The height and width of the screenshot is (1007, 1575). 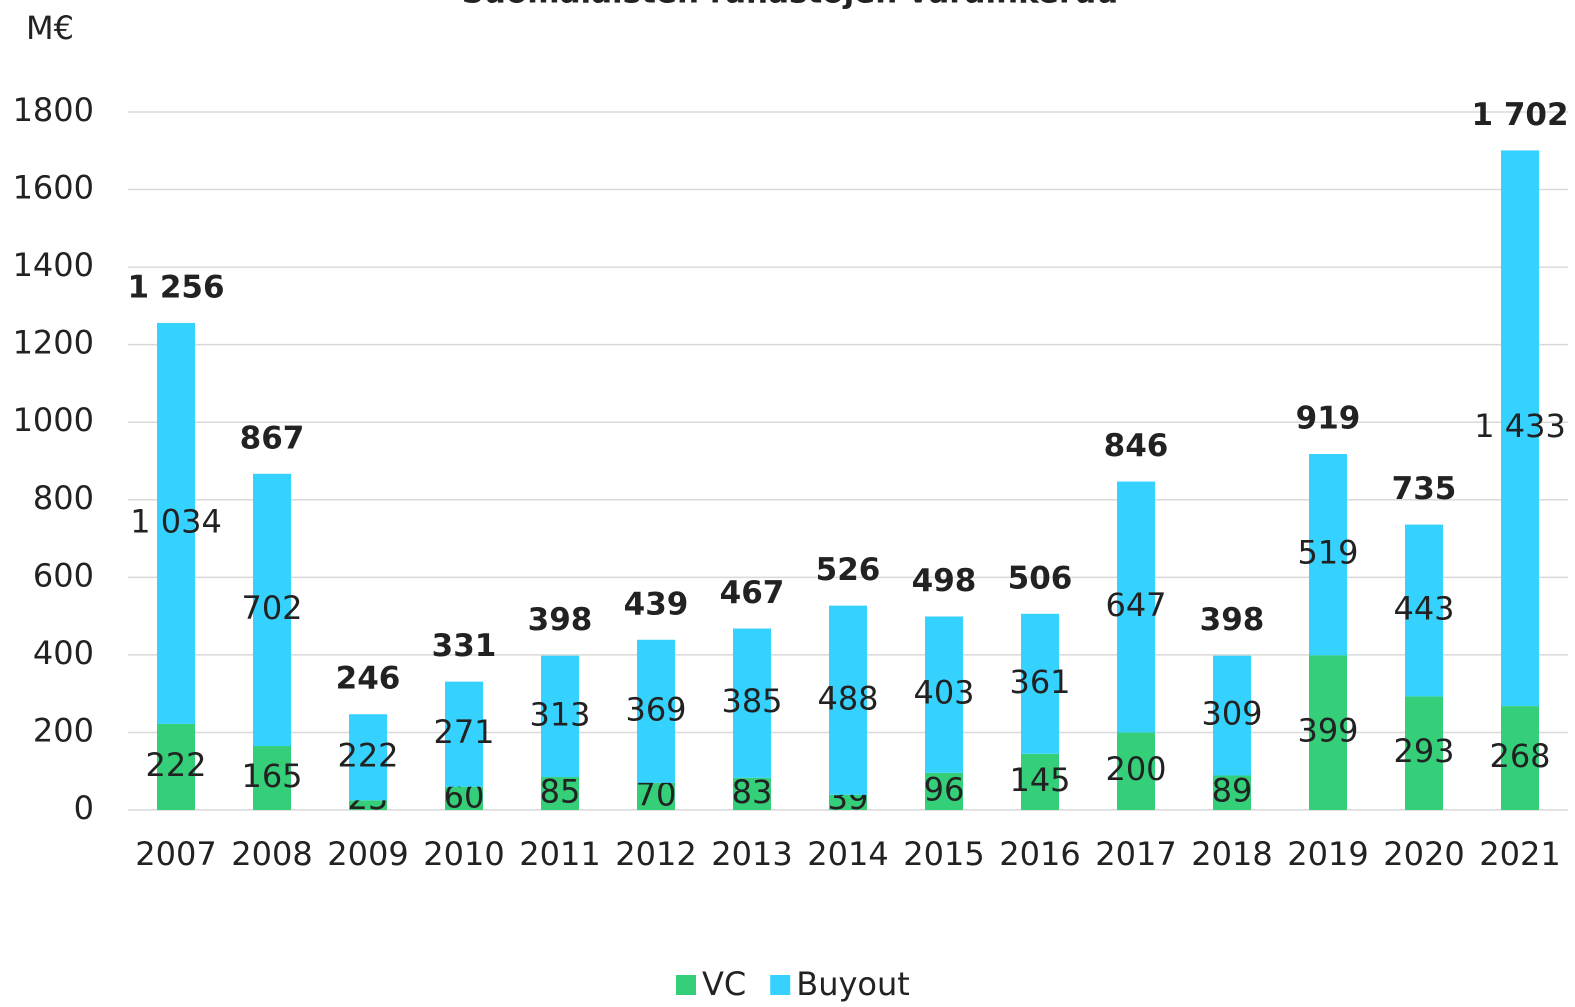 I want to click on data-label: 1 034, so click(x=176, y=521).